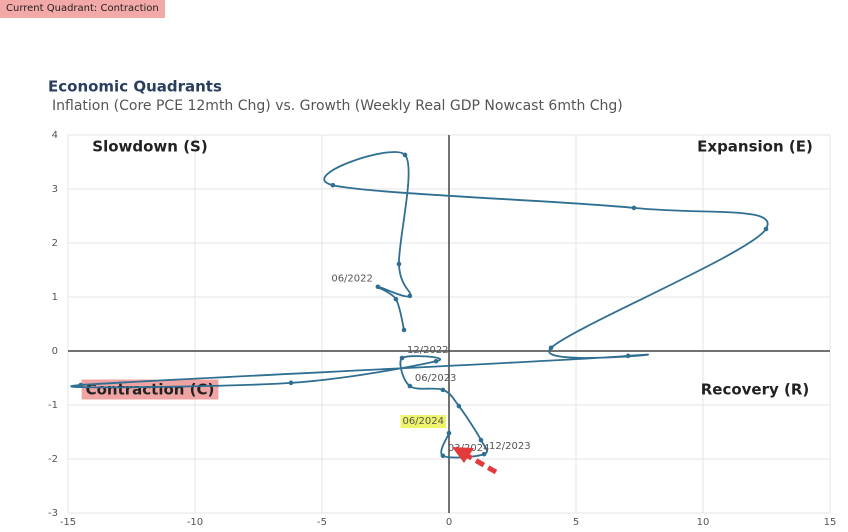 The width and height of the screenshot is (848, 532). What do you see at coordinates (449, 522) in the screenshot?
I see `x-tick-label: 0` at bounding box center [449, 522].